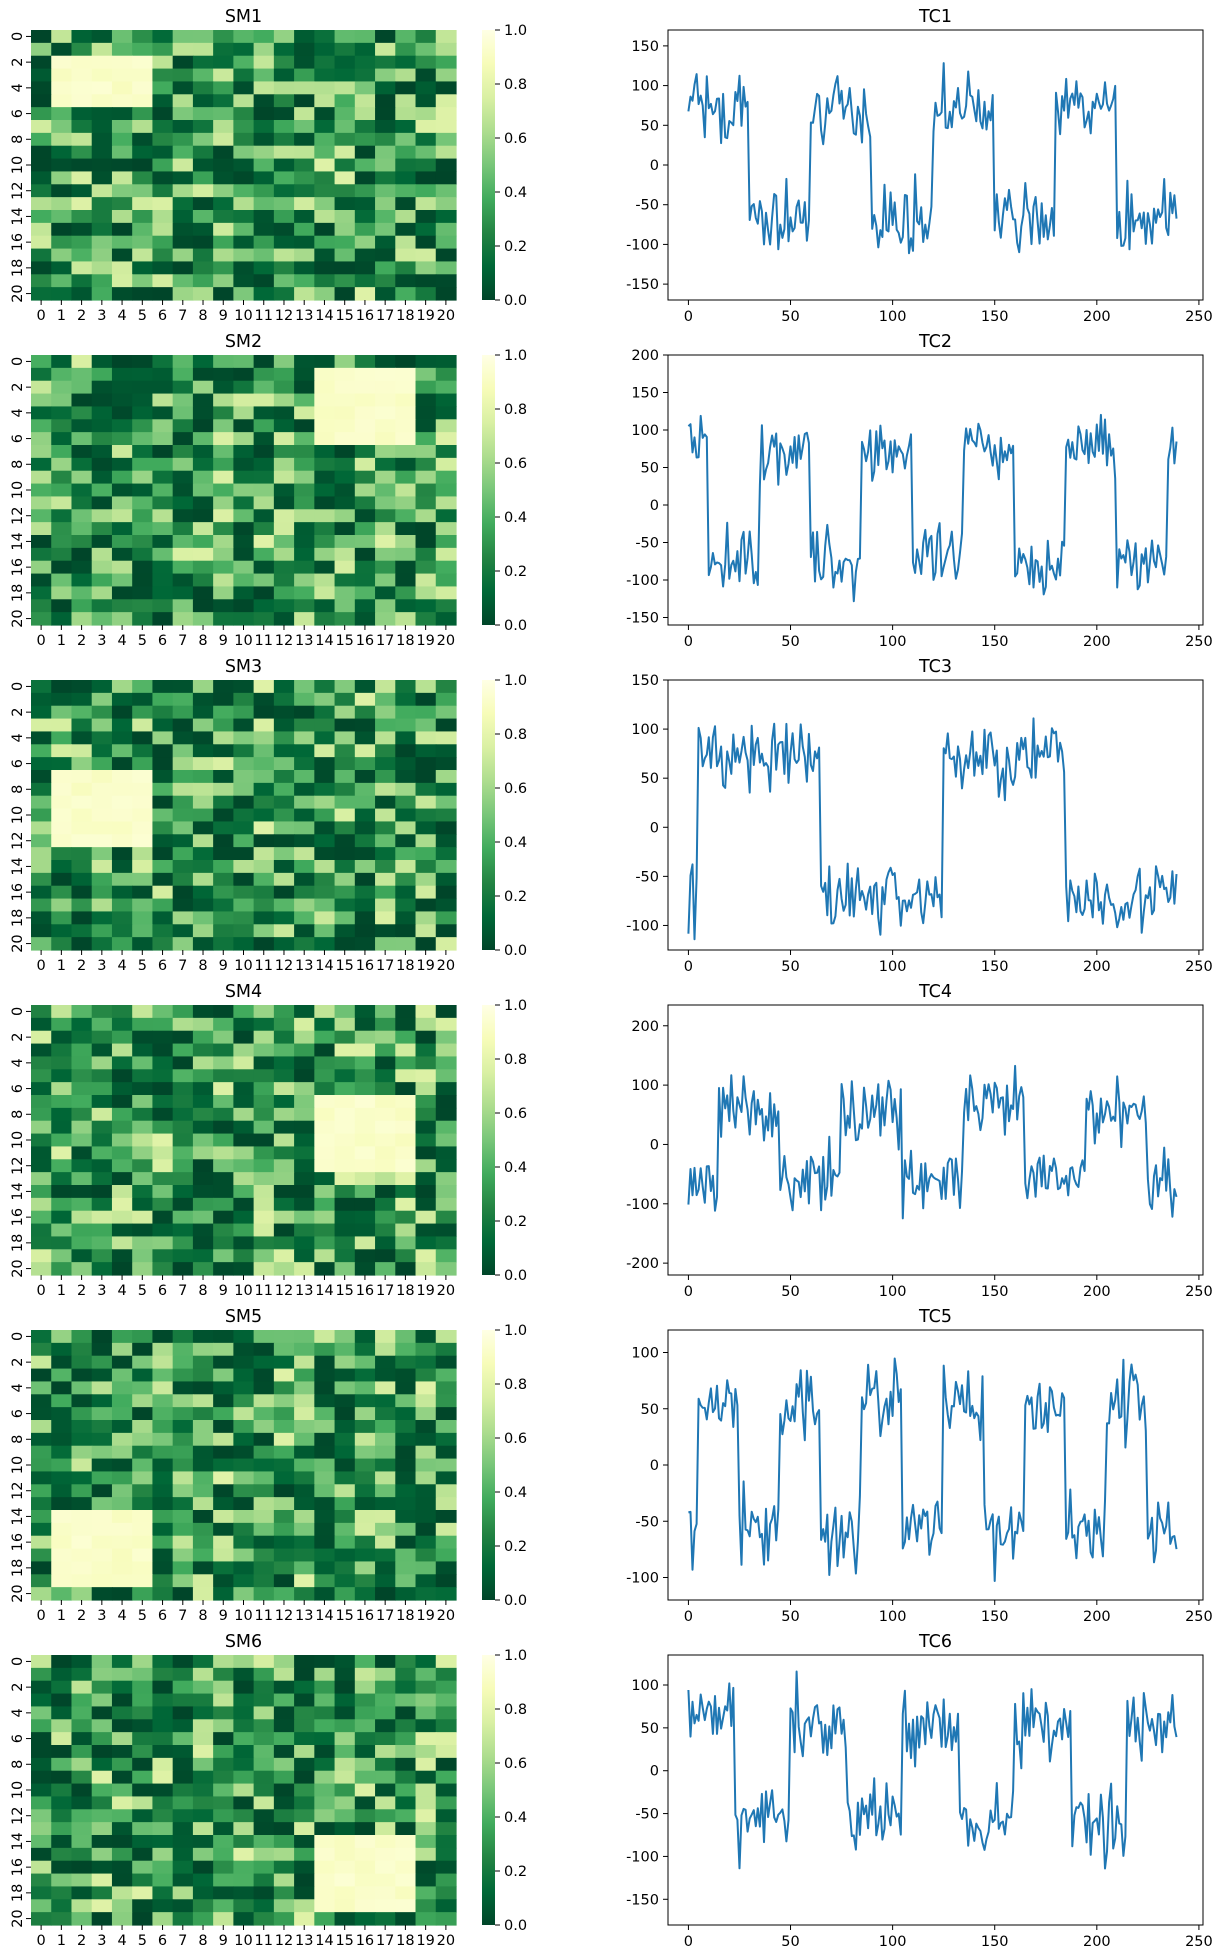 This screenshot has height=1951, width=1217. What do you see at coordinates (304, 316) in the screenshot?
I see `x-tick-label: 13` at bounding box center [304, 316].